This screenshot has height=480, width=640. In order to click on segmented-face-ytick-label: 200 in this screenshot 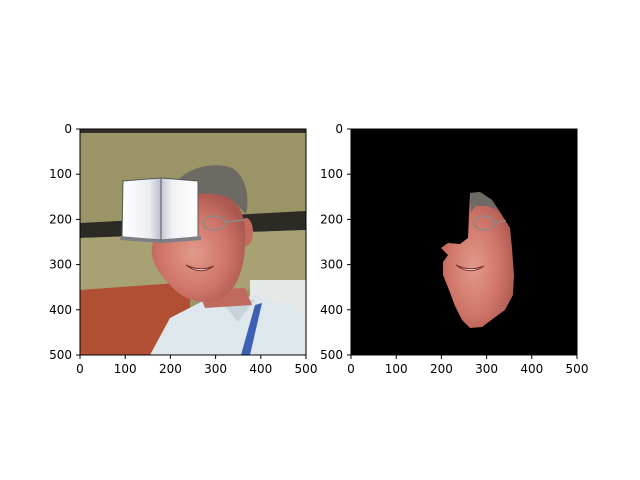, I will do `click(331, 219)`.